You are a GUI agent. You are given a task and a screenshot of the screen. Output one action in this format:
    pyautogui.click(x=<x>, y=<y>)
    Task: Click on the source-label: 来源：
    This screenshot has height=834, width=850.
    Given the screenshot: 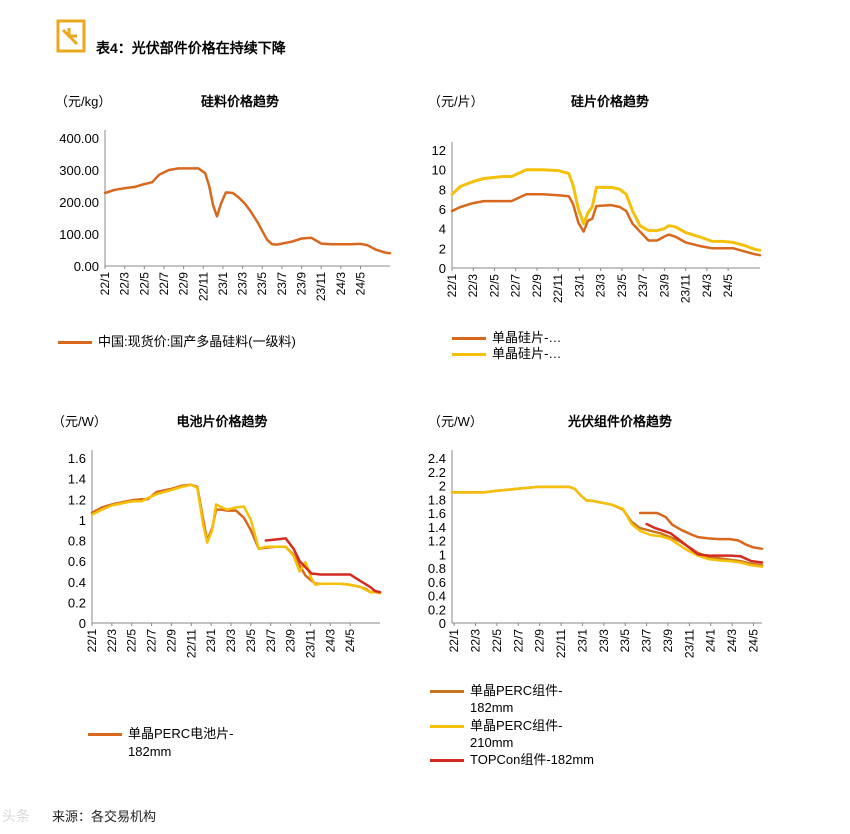 What is the action you would take?
    pyautogui.click(x=72, y=816)
    